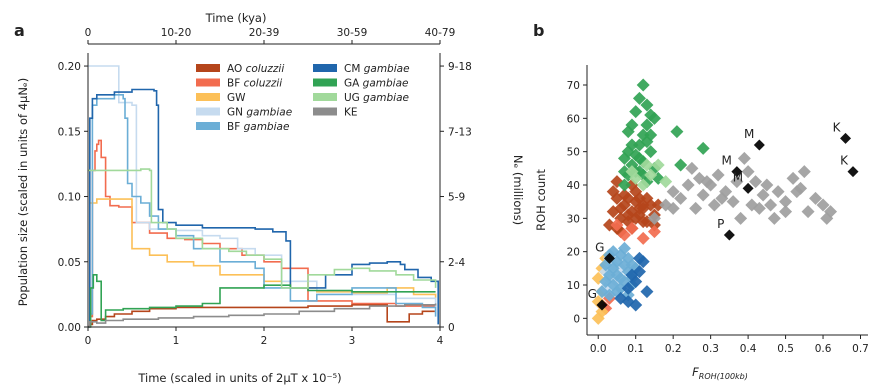 This screenshot has height=390, width=876. What do you see at coordinates (208, 111) in the screenshot?
I see `legend-swatch-GN` at bounding box center [208, 111].